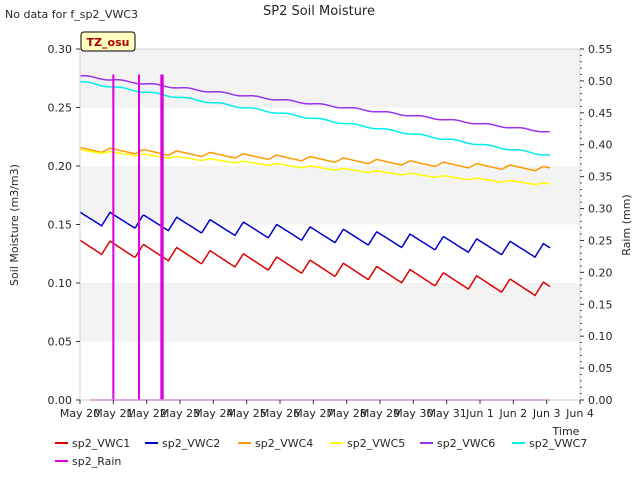 Image resolution: width=640 pixels, height=480 pixels. What do you see at coordinates (600, 81) in the screenshot?
I see `y2-tick-label: 0.50` at bounding box center [600, 81].